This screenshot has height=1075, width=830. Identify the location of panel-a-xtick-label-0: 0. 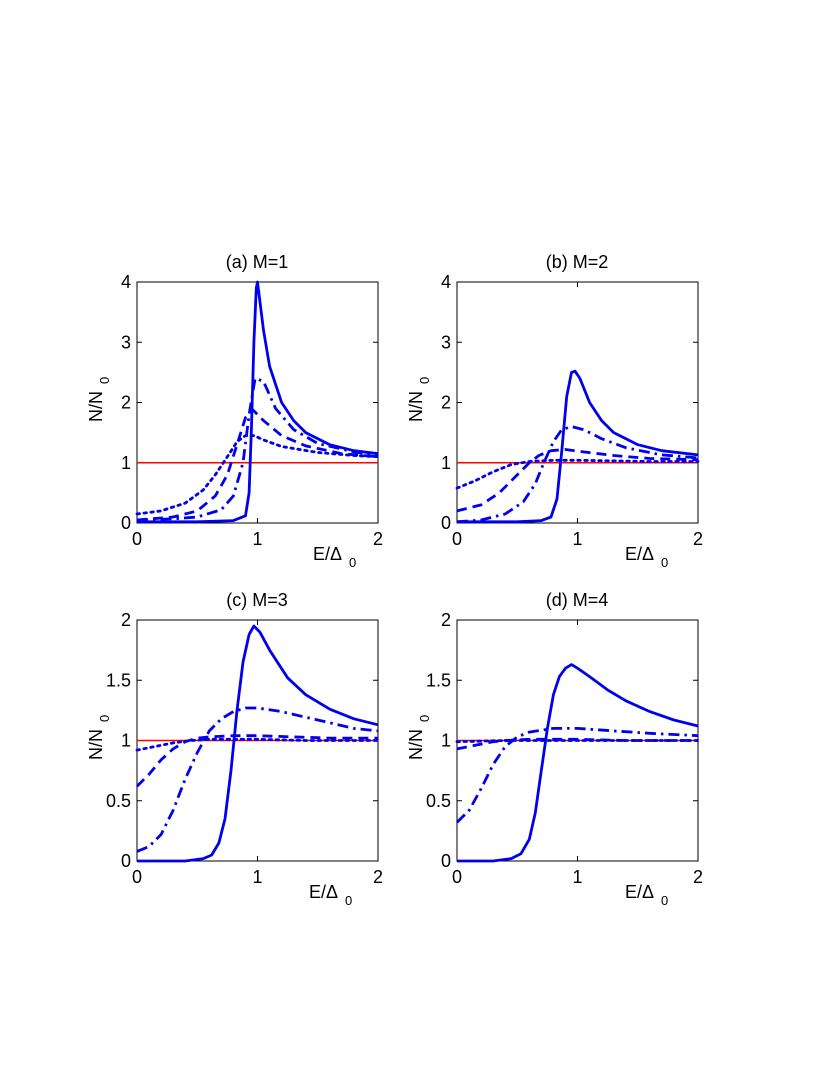
(137, 539).